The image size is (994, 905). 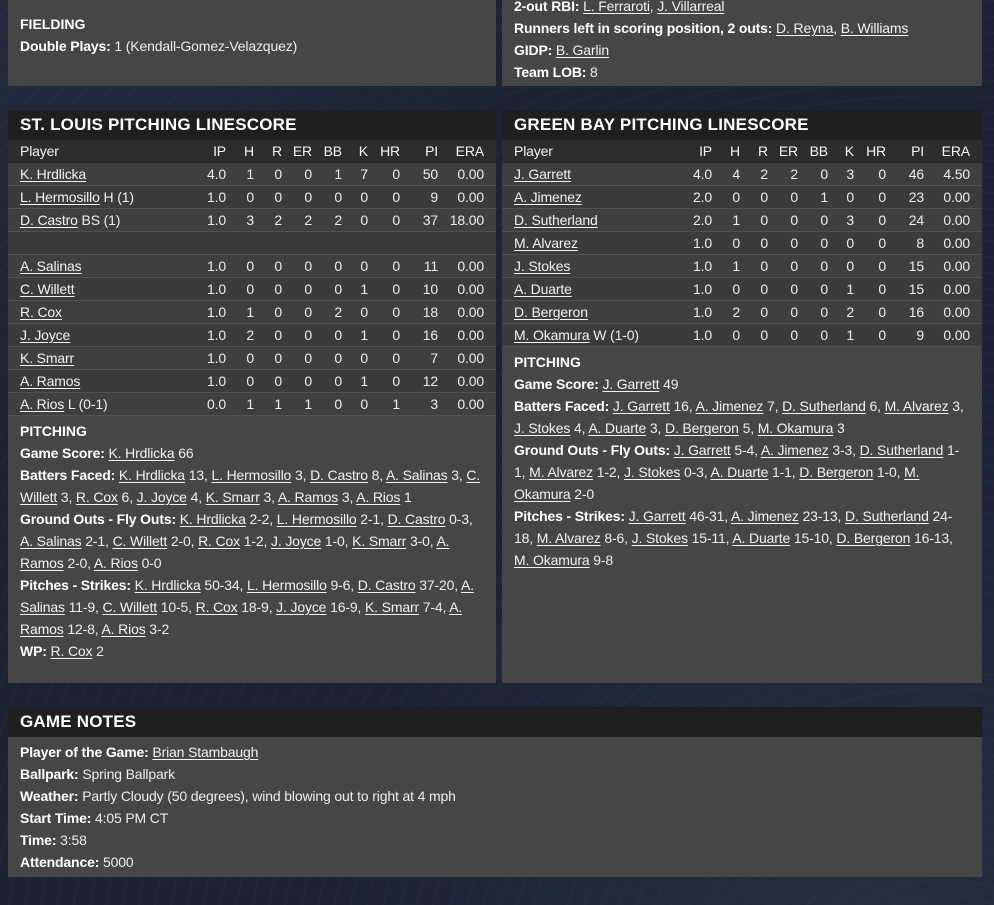 I want to click on player-cell: D. Sutherland, so click(x=589, y=220).